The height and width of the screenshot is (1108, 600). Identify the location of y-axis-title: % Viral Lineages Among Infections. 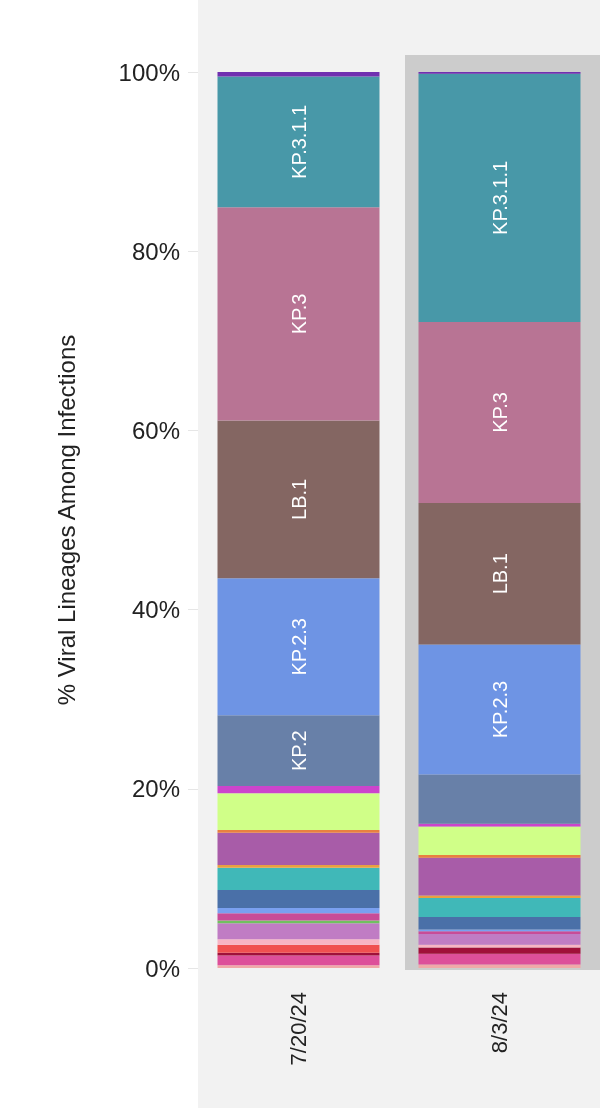
(66, 520).